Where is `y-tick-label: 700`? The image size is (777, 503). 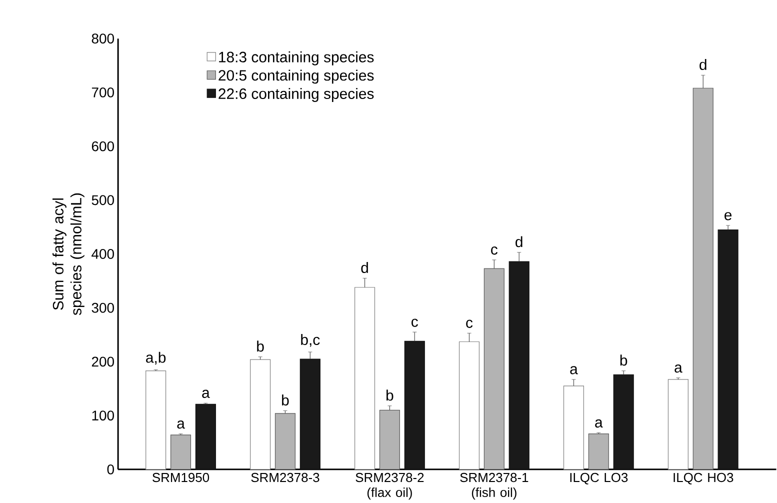
y-tick-label: 700 is located at coordinates (103, 93).